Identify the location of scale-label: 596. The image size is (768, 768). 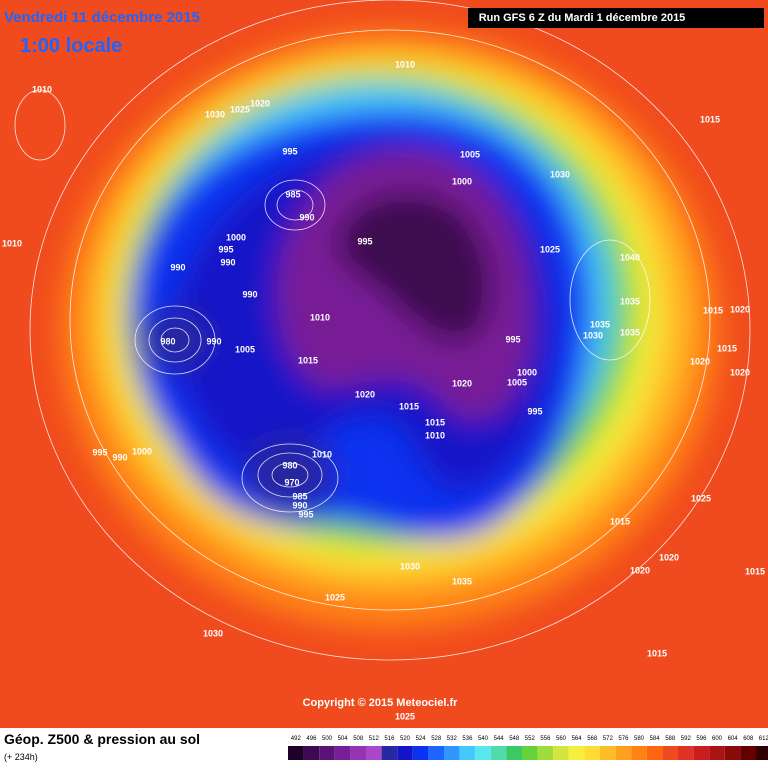
(701, 739).